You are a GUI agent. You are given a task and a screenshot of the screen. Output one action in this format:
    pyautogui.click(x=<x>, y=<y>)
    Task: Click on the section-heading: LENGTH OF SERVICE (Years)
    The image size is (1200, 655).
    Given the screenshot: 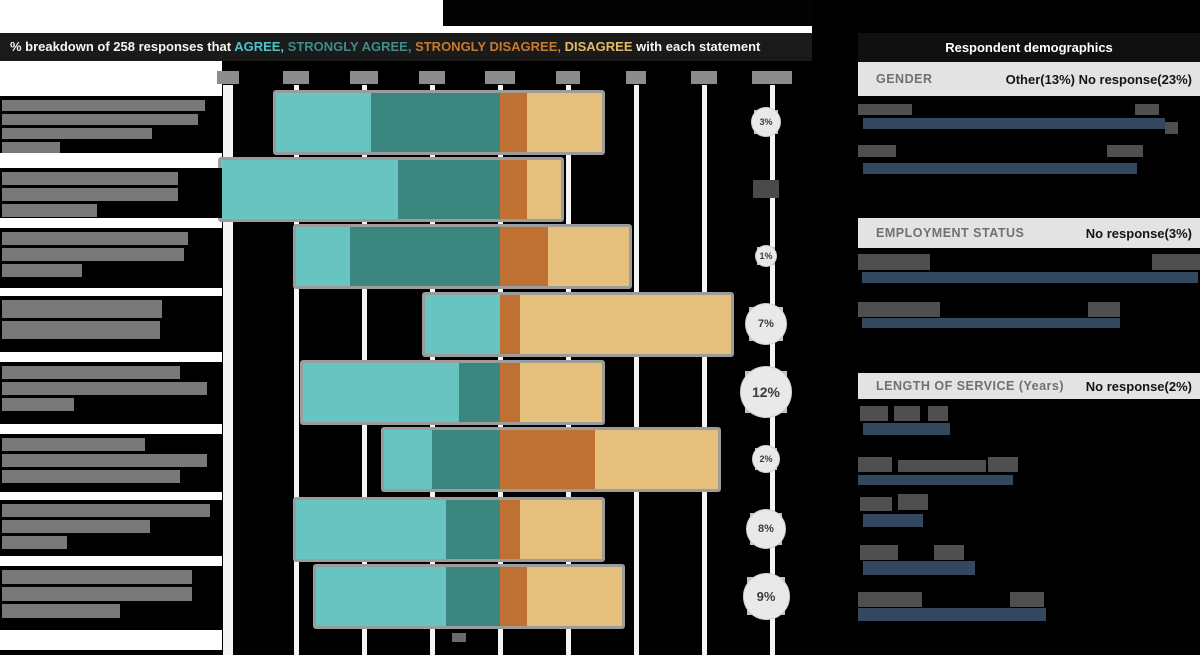 What is the action you would take?
    pyautogui.click(x=970, y=386)
    